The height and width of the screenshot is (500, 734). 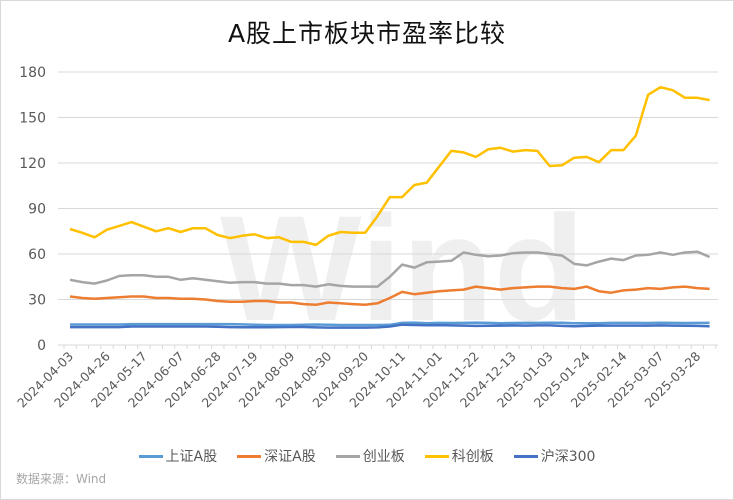 What do you see at coordinates (383, 457) in the screenshot?
I see `legend-label: 创业板` at bounding box center [383, 457].